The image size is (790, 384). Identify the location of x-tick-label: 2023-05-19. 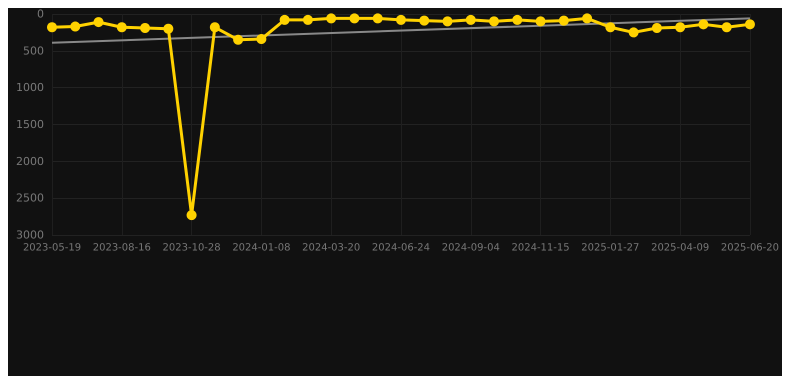
(52, 248).